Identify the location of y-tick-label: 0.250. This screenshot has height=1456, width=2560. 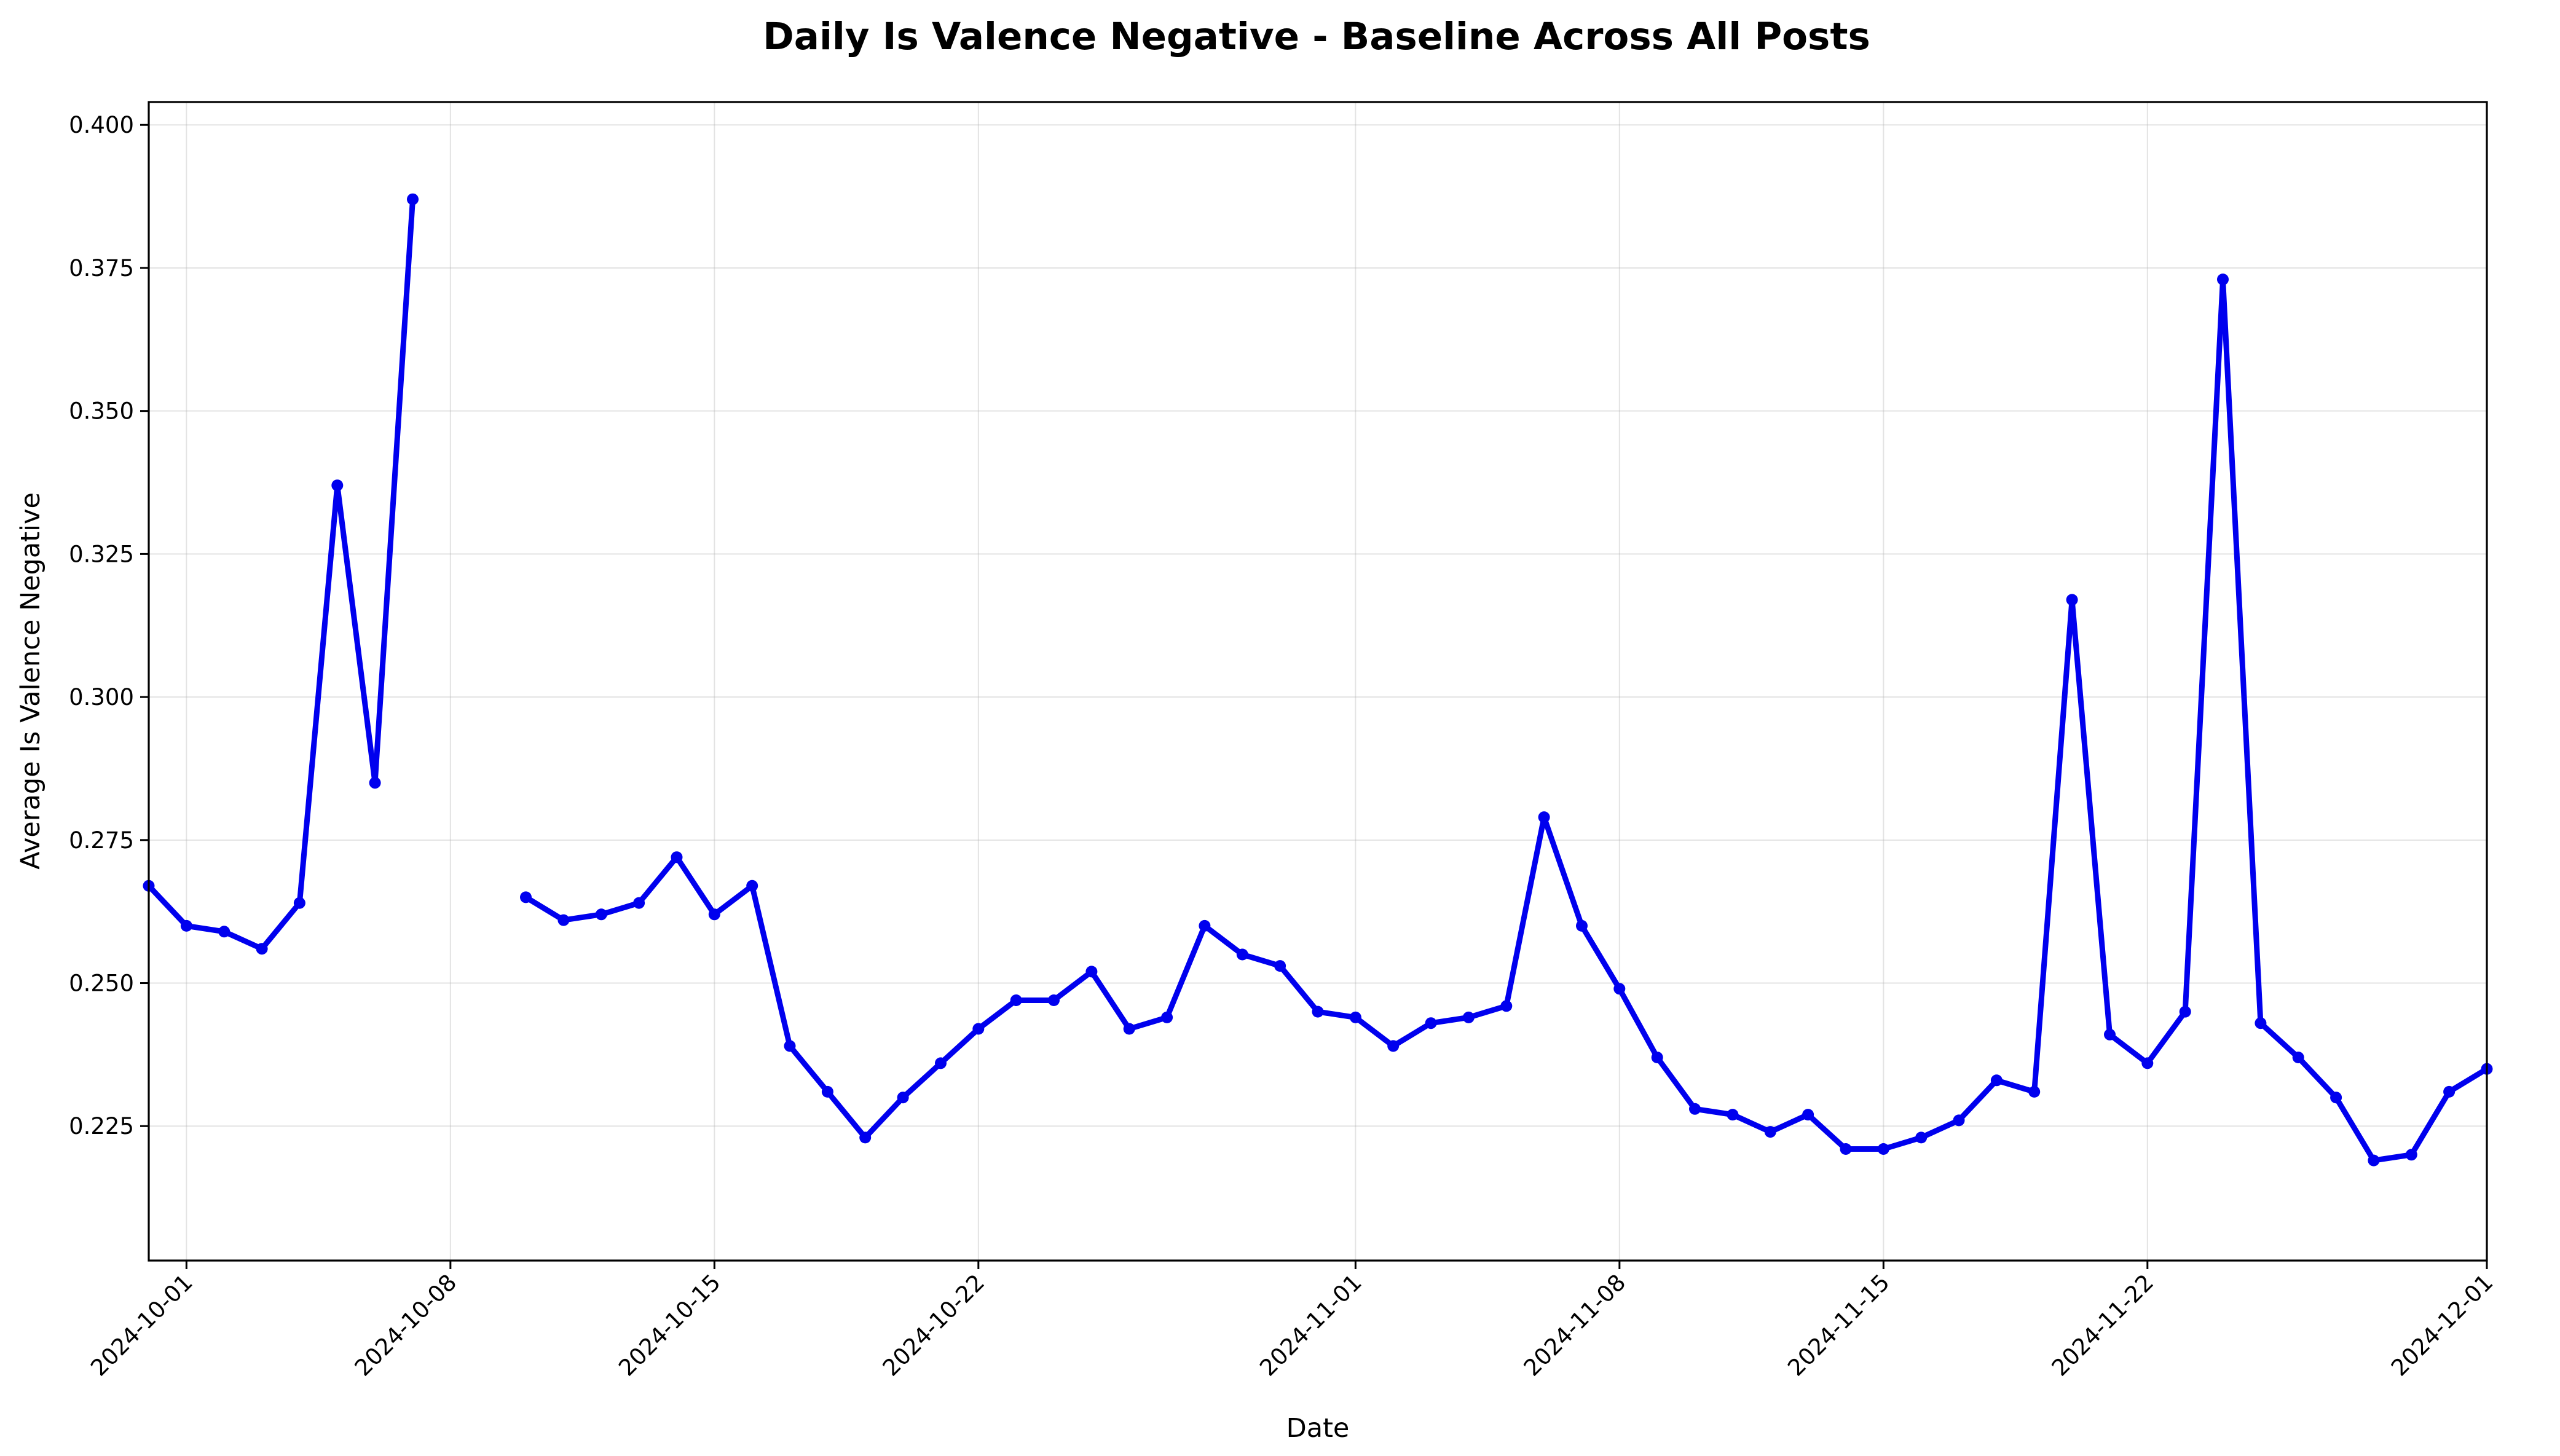
(101, 983).